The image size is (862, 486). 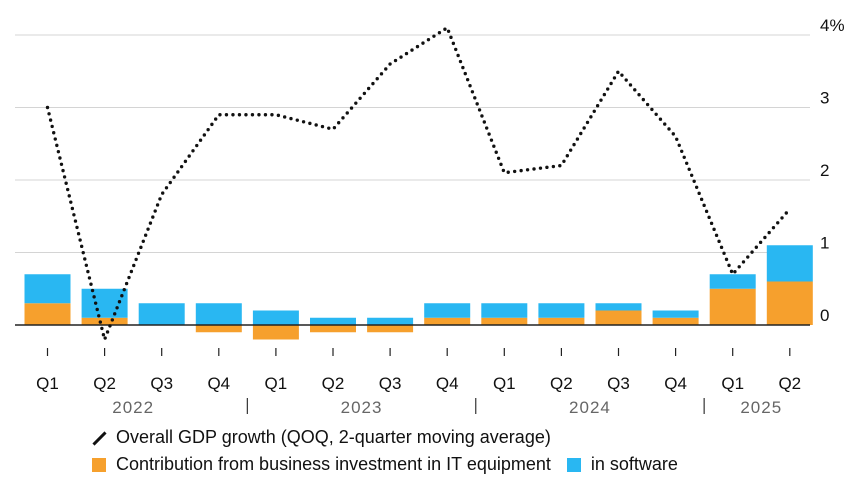 What do you see at coordinates (99, 464) in the screenshot?
I see `orange-swatch-icon` at bounding box center [99, 464].